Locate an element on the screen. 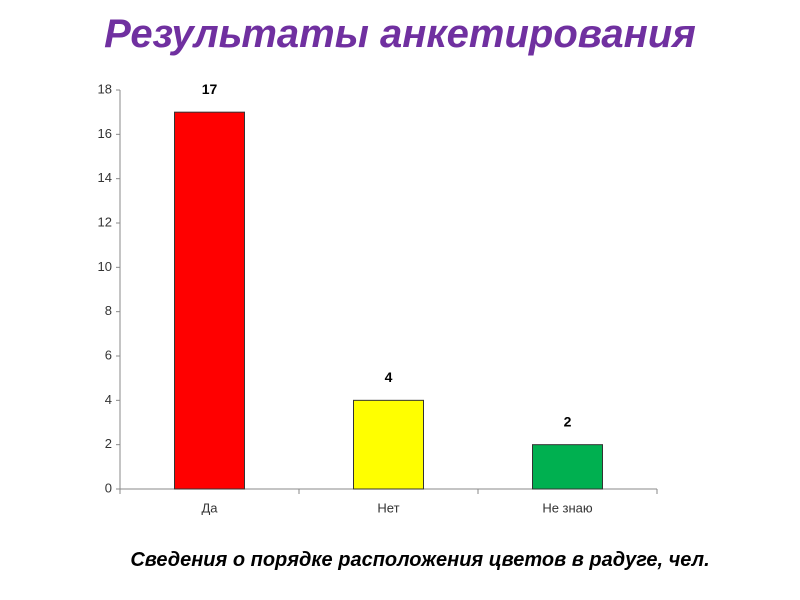 This screenshot has height=600, width=800. x-tick-label: Не знаю is located at coordinates (567, 507).